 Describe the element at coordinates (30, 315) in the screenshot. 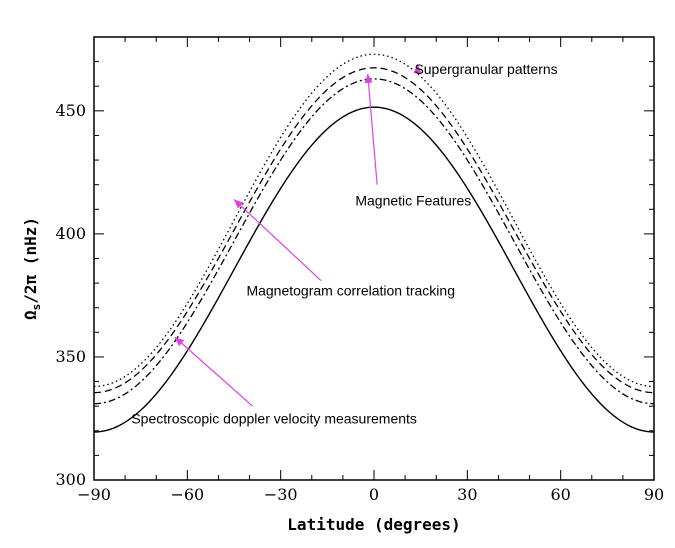

I see `y-axis-title-symbol: Ω` at that location.